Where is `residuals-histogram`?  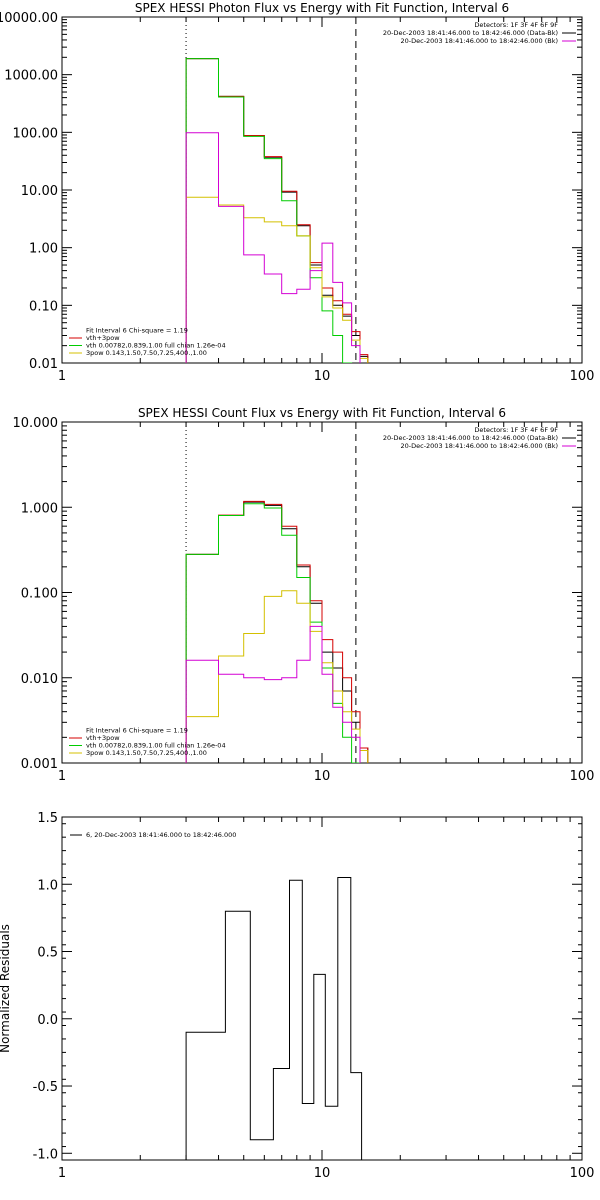
residuals-histogram is located at coordinates (274, 1018).